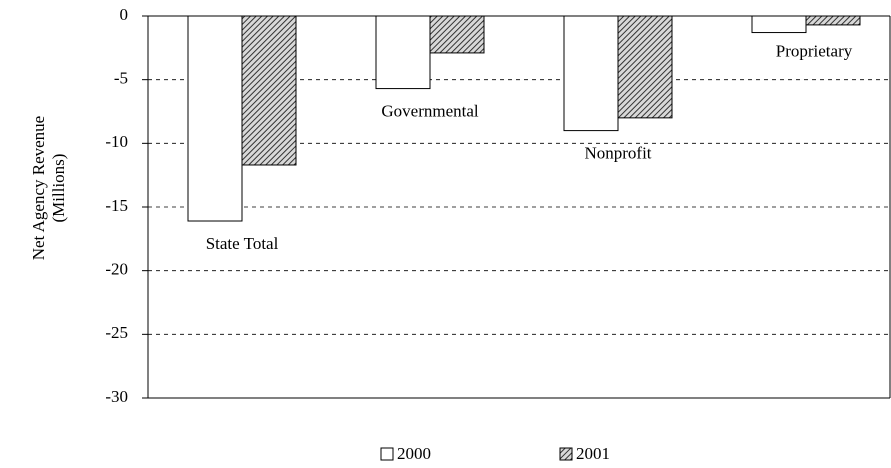 This screenshot has width=891, height=468. What do you see at coordinates (414, 453) in the screenshot?
I see `legend-label: 2000` at bounding box center [414, 453].